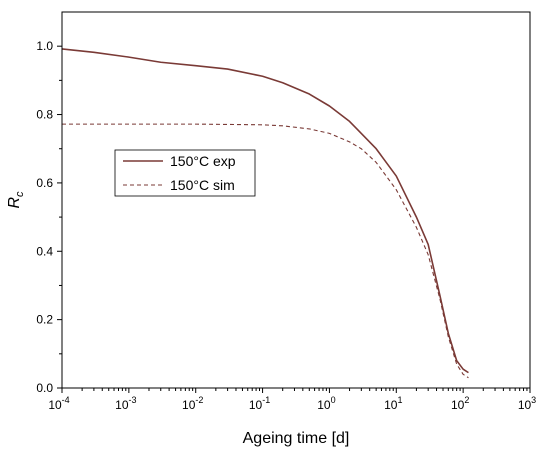 Image resolution: width=550 pixels, height=454 pixels. Describe the element at coordinates (203, 161) in the screenshot. I see `legend-label-exp: 150°C exp` at that location.